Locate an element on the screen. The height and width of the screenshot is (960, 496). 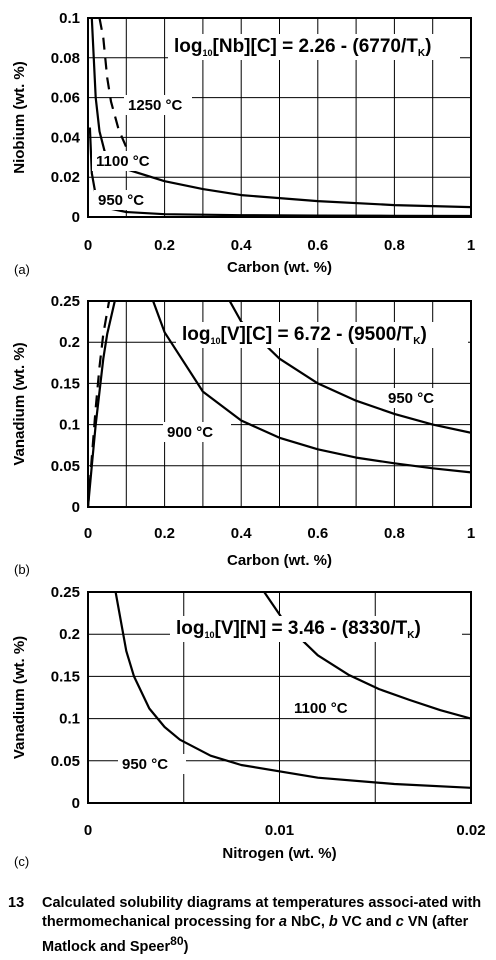
caption-part-3: b is located at coordinates (333, 922).